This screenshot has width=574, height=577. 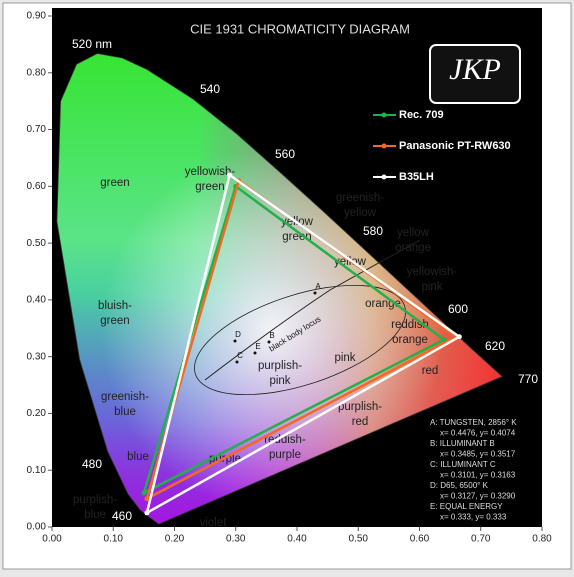 What do you see at coordinates (37, 16) in the screenshot?
I see `y-tick-label: 0.90` at bounding box center [37, 16].